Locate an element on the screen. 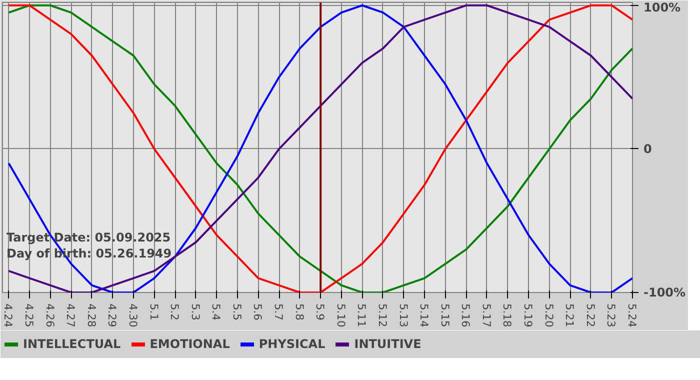 This screenshot has height=380, width=700. y-tick-label: 0 is located at coordinates (648, 149).